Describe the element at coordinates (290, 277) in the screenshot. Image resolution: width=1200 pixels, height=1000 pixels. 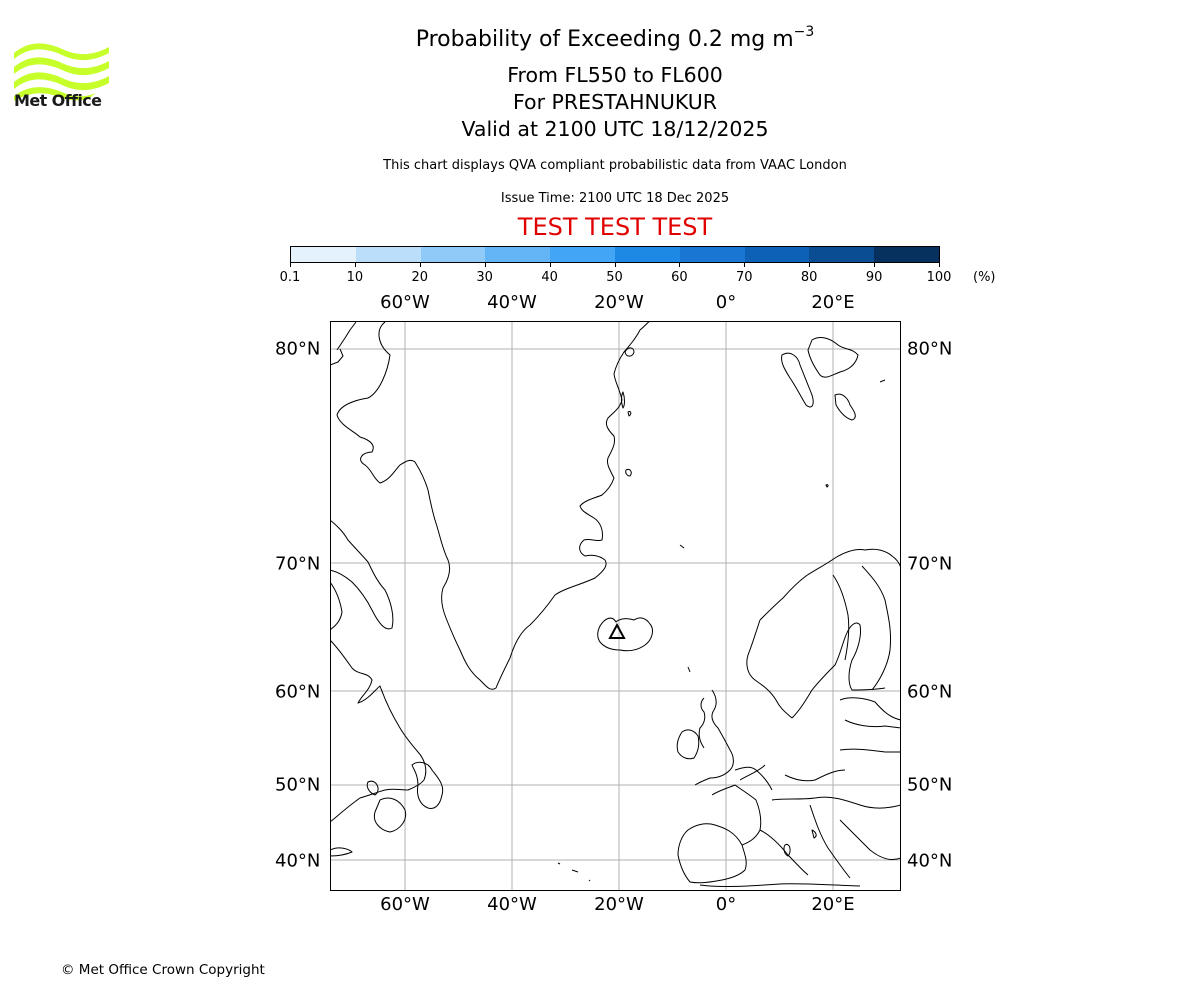
I see `colorbar-tick-label: 0.1` at that location.